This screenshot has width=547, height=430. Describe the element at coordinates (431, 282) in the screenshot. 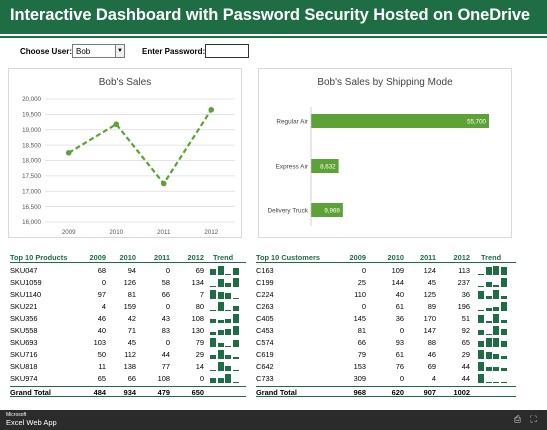

I see `cell-value: 45` at that location.